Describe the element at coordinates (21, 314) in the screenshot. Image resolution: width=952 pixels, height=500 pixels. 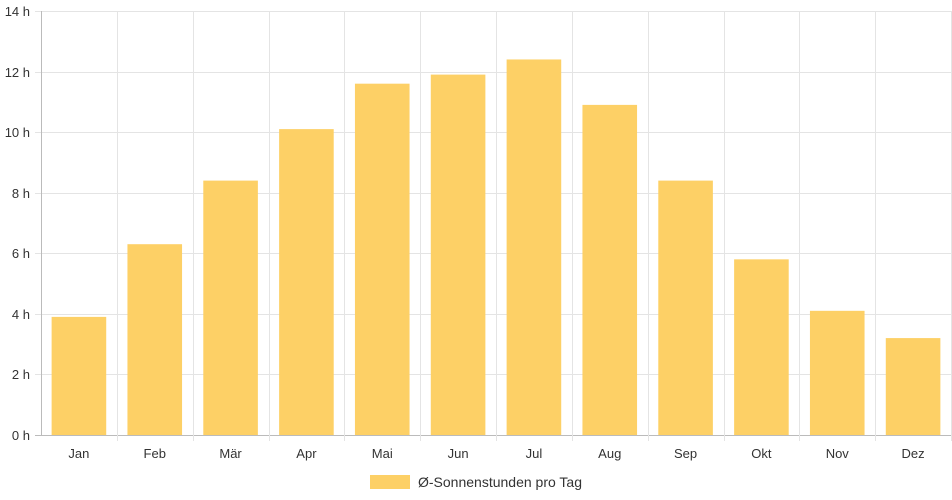
I see `y-tick-label: 4 h` at that location.